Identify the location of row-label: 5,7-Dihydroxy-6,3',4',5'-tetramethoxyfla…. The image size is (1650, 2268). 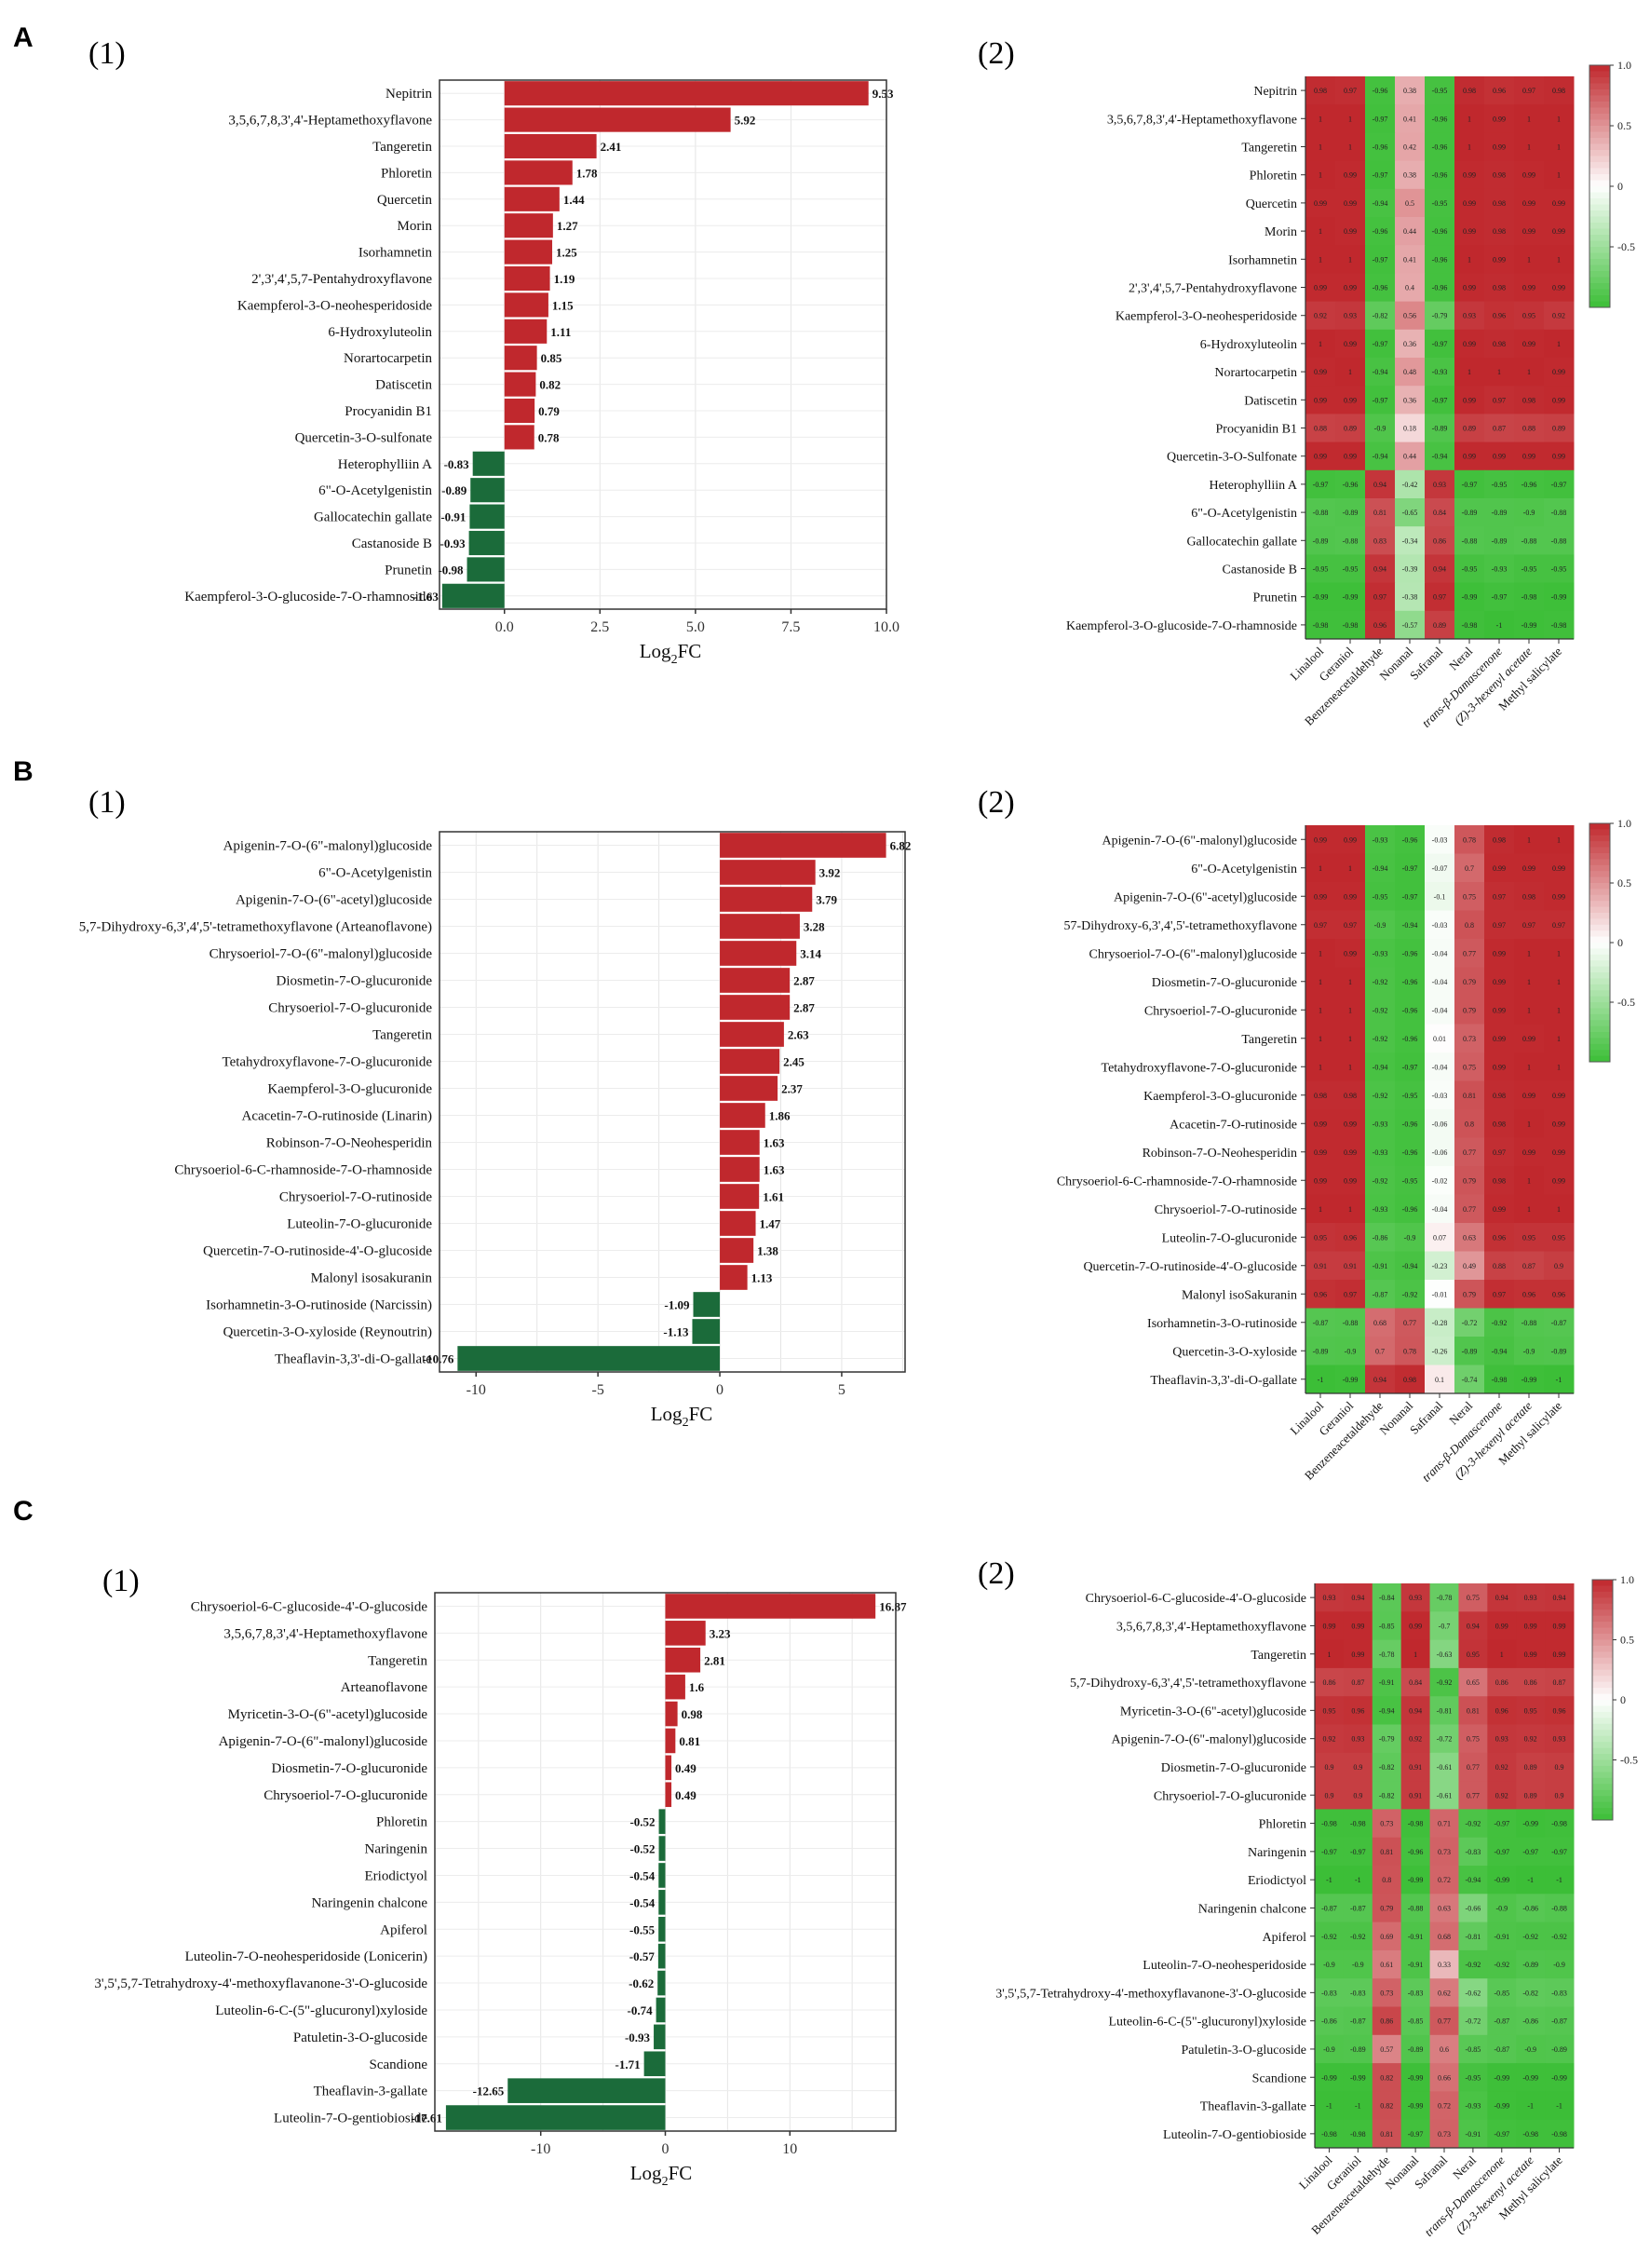
(1188, 1684).